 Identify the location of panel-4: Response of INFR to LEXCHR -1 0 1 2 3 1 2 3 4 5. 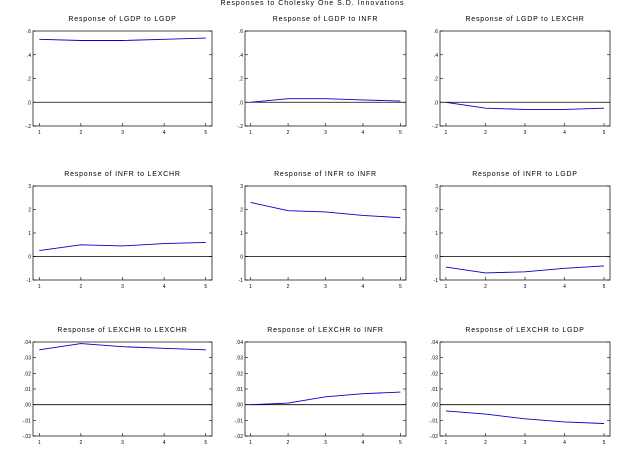
(120, 230).